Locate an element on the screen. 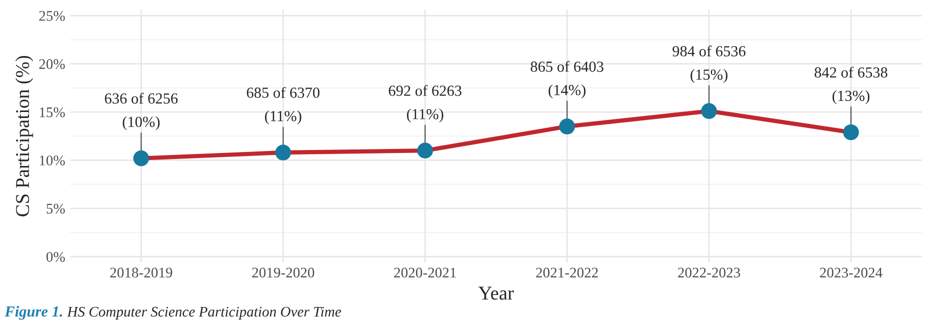 Image resolution: width=936 pixels, height=328 pixels. data-label: 865 of 6403 (14%) is located at coordinates (567, 79).